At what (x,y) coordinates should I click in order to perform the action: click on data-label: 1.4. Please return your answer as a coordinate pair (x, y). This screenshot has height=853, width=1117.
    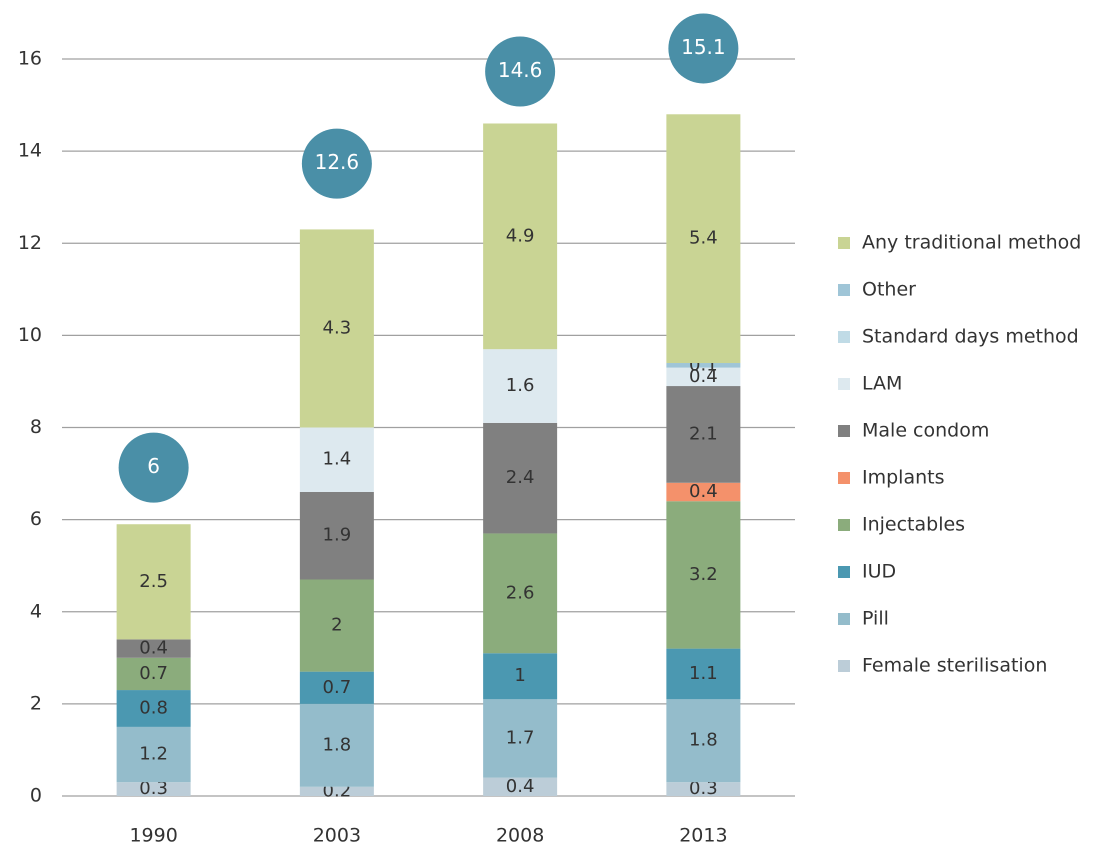
    Looking at the image, I should click on (337, 459).